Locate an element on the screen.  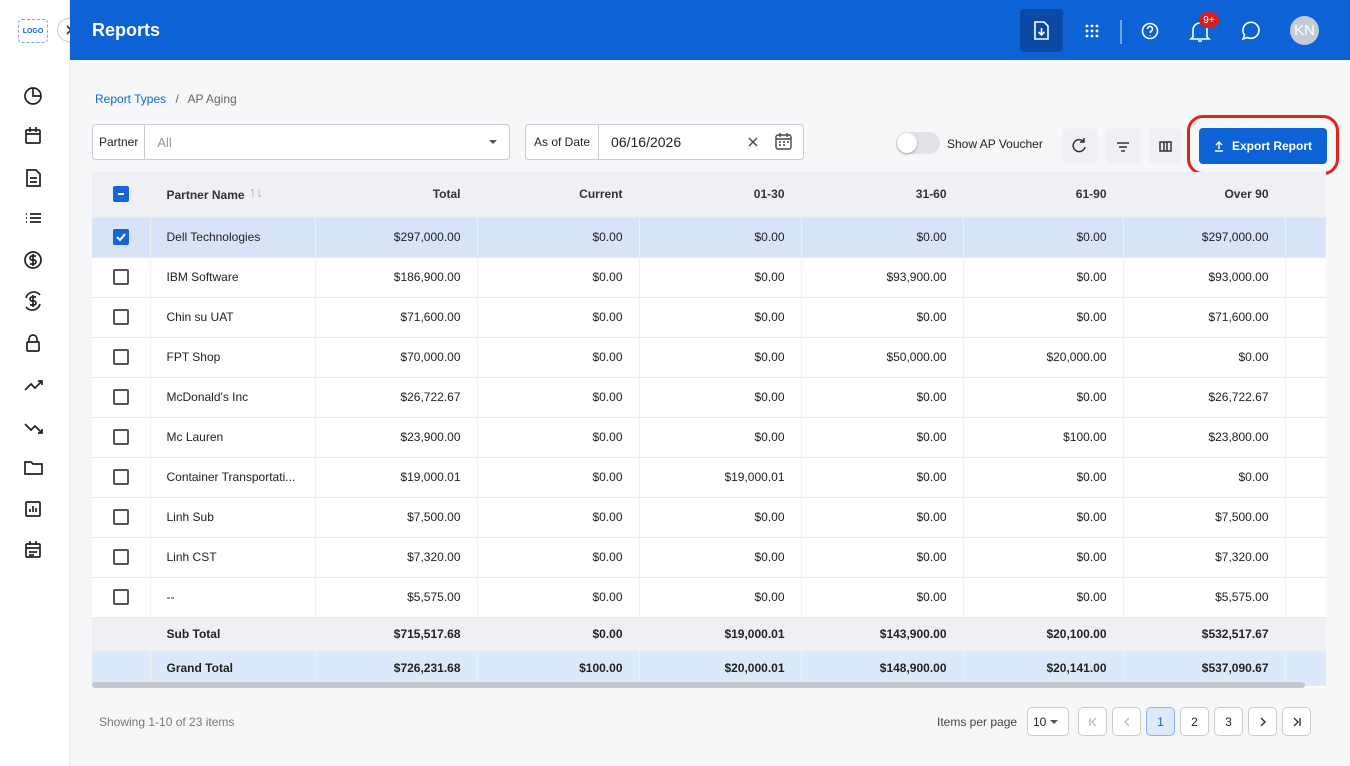
last-page is located at coordinates (1296, 721).